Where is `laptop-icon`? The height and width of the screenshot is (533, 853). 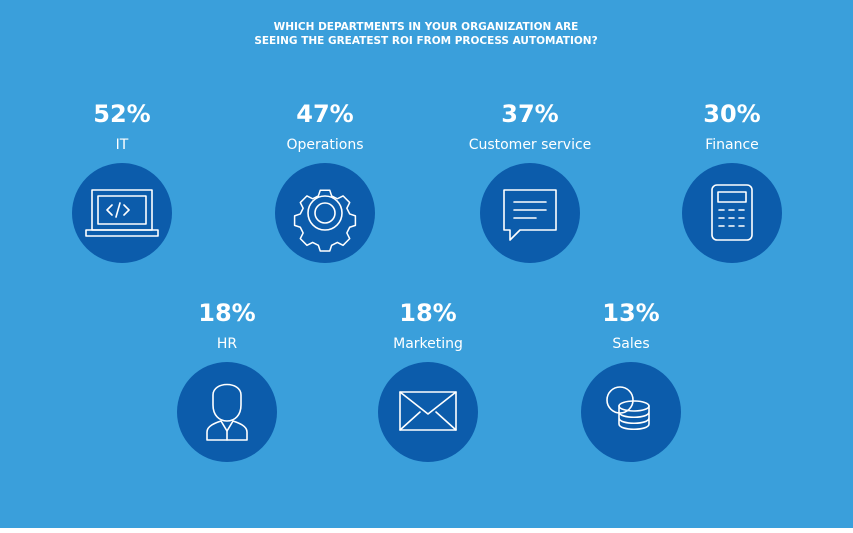 laptop-icon is located at coordinates (122, 213).